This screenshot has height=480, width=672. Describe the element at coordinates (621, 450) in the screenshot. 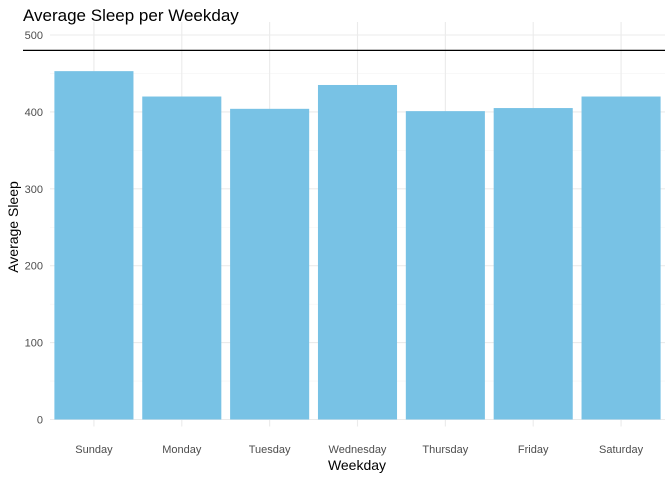

I see `x-tick-label: Saturday` at that location.